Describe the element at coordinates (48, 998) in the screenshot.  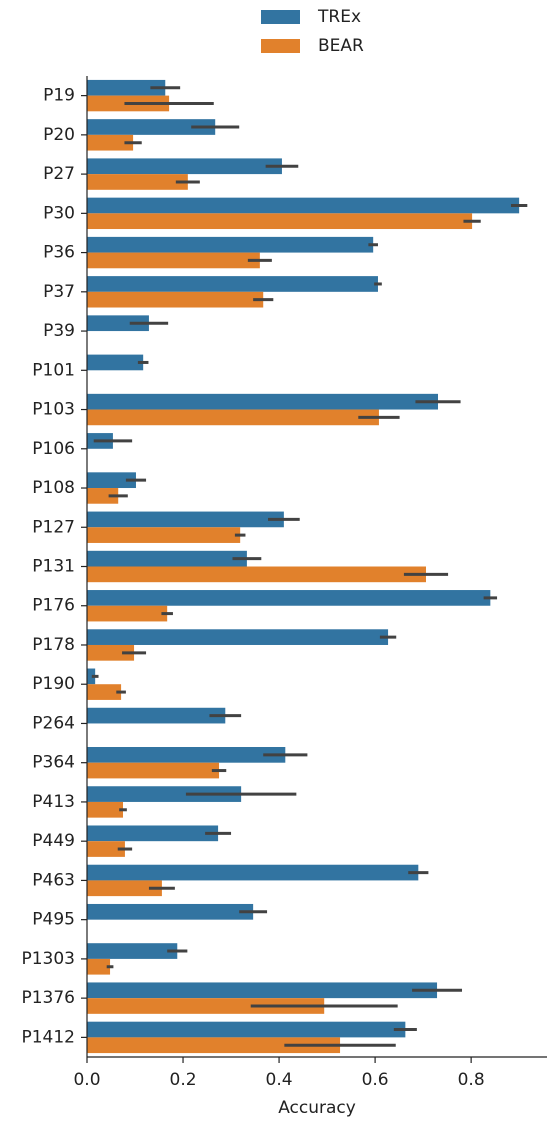
I see `y-tick-label: P1376` at that location.